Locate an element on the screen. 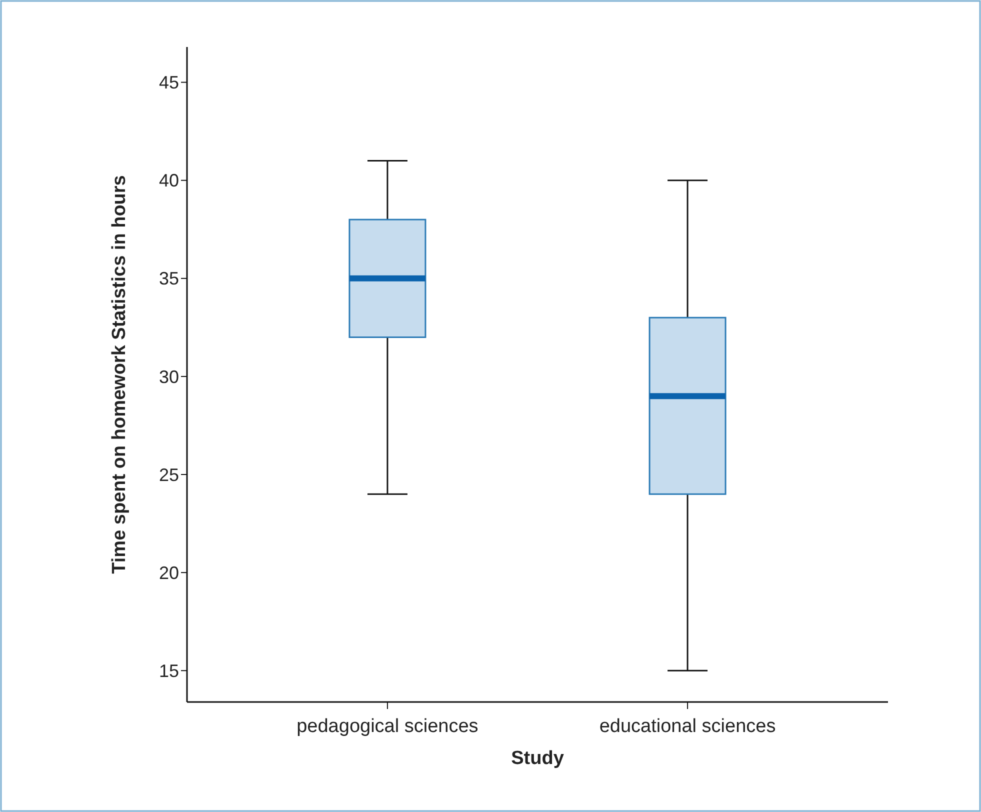 This screenshot has width=981, height=812. y-axis-title: Time spent on homework Statistics in hours is located at coordinates (119, 374).